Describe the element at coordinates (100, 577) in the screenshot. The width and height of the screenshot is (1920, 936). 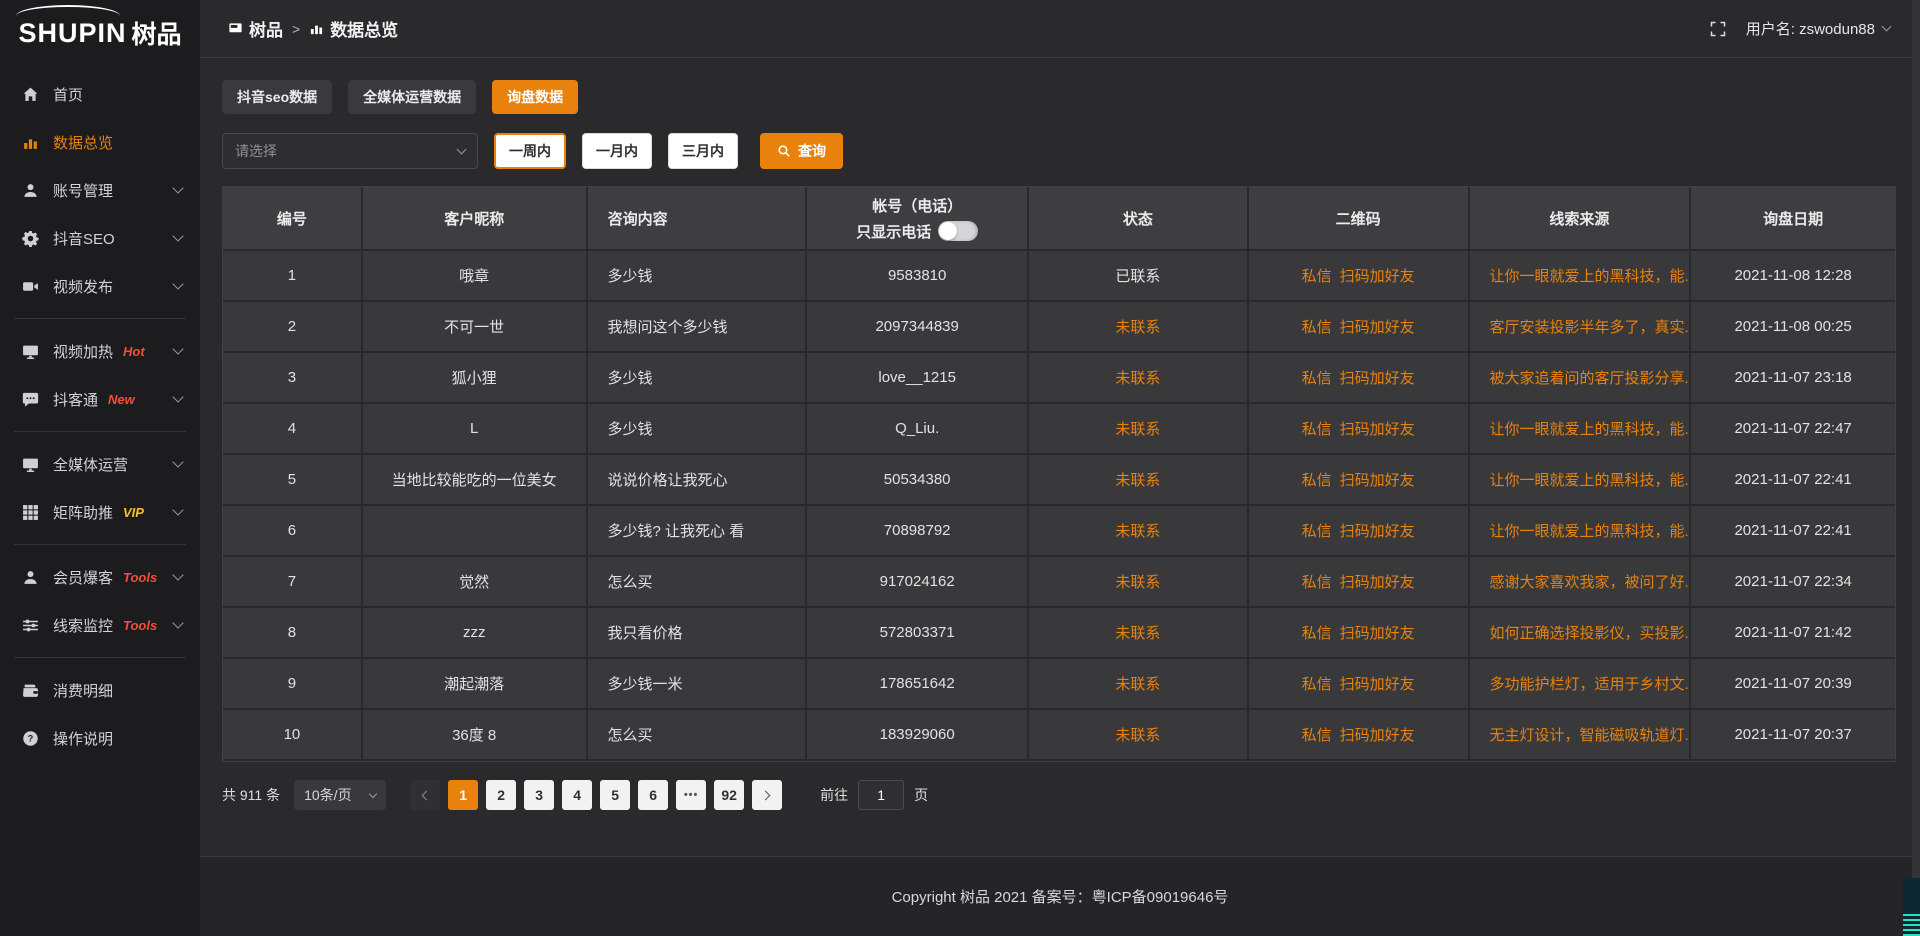
I see `sidebar-item-会员爆客: 会员爆客 Tools` at that location.